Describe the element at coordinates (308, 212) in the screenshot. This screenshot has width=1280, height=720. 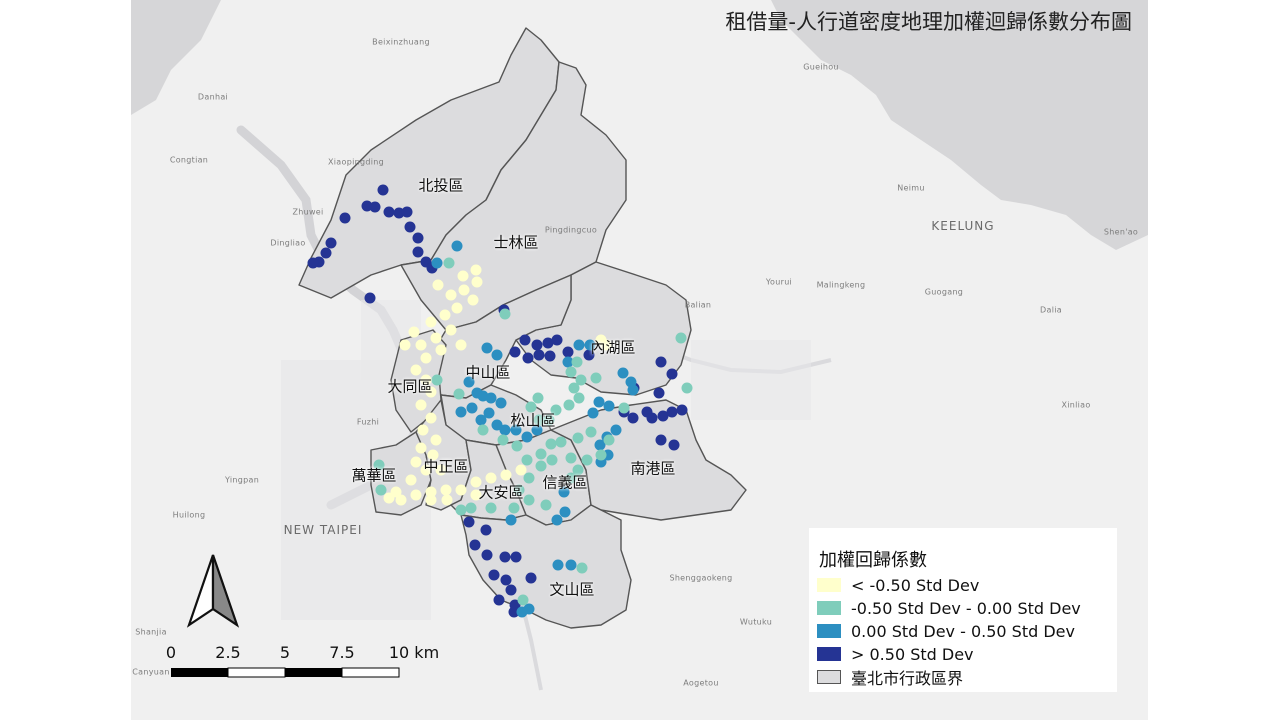
I see `place-label-zhuwei: Zhuwei` at that location.